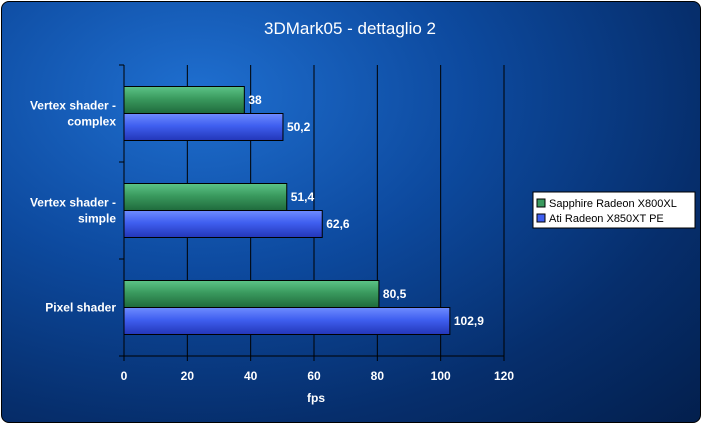 The height and width of the screenshot is (424, 702). Describe the element at coordinates (350, 28) in the screenshot. I see `chart-title: 3DMark05 - dettaglio 2` at that location.